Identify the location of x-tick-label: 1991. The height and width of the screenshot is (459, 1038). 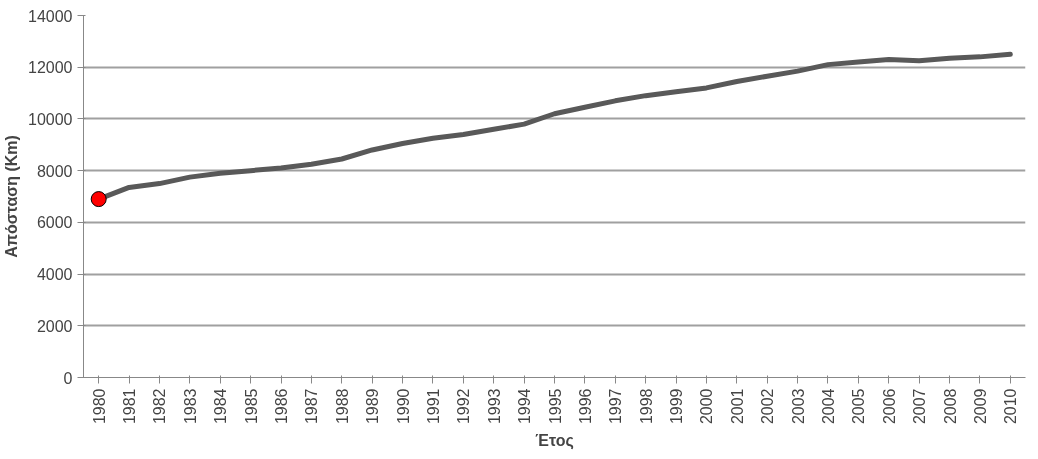
(433, 406).